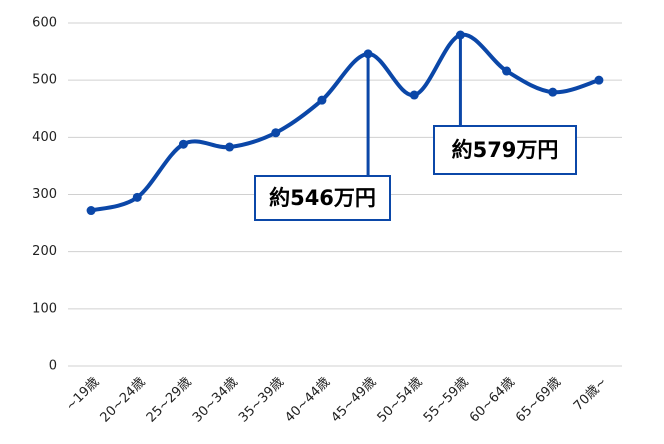  Describe the element at coordinates (169, 400) in the screenshot. I see `x-tick-label: 25~29歳` at that location.